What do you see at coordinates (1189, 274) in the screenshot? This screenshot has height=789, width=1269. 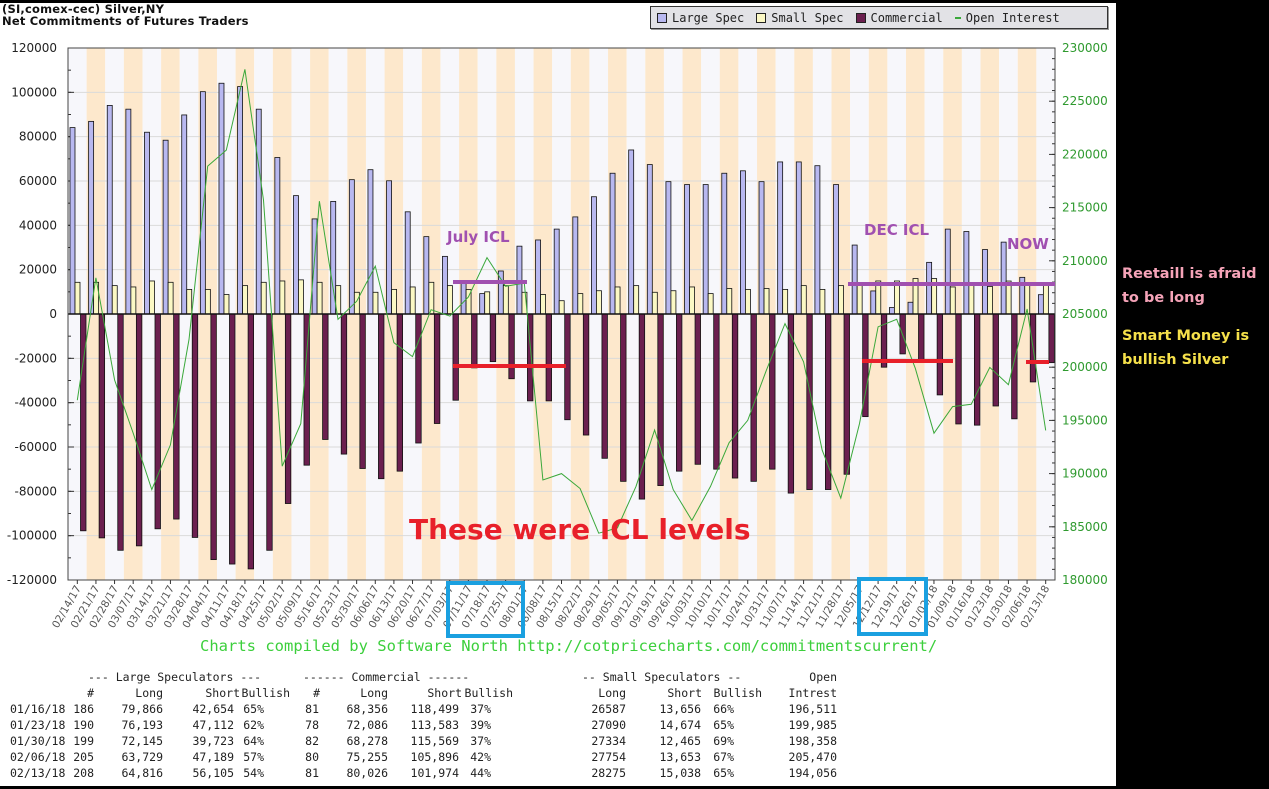 I see `retail-note-line1: Reetaill is afraid` at bounding box center [1189, 274].